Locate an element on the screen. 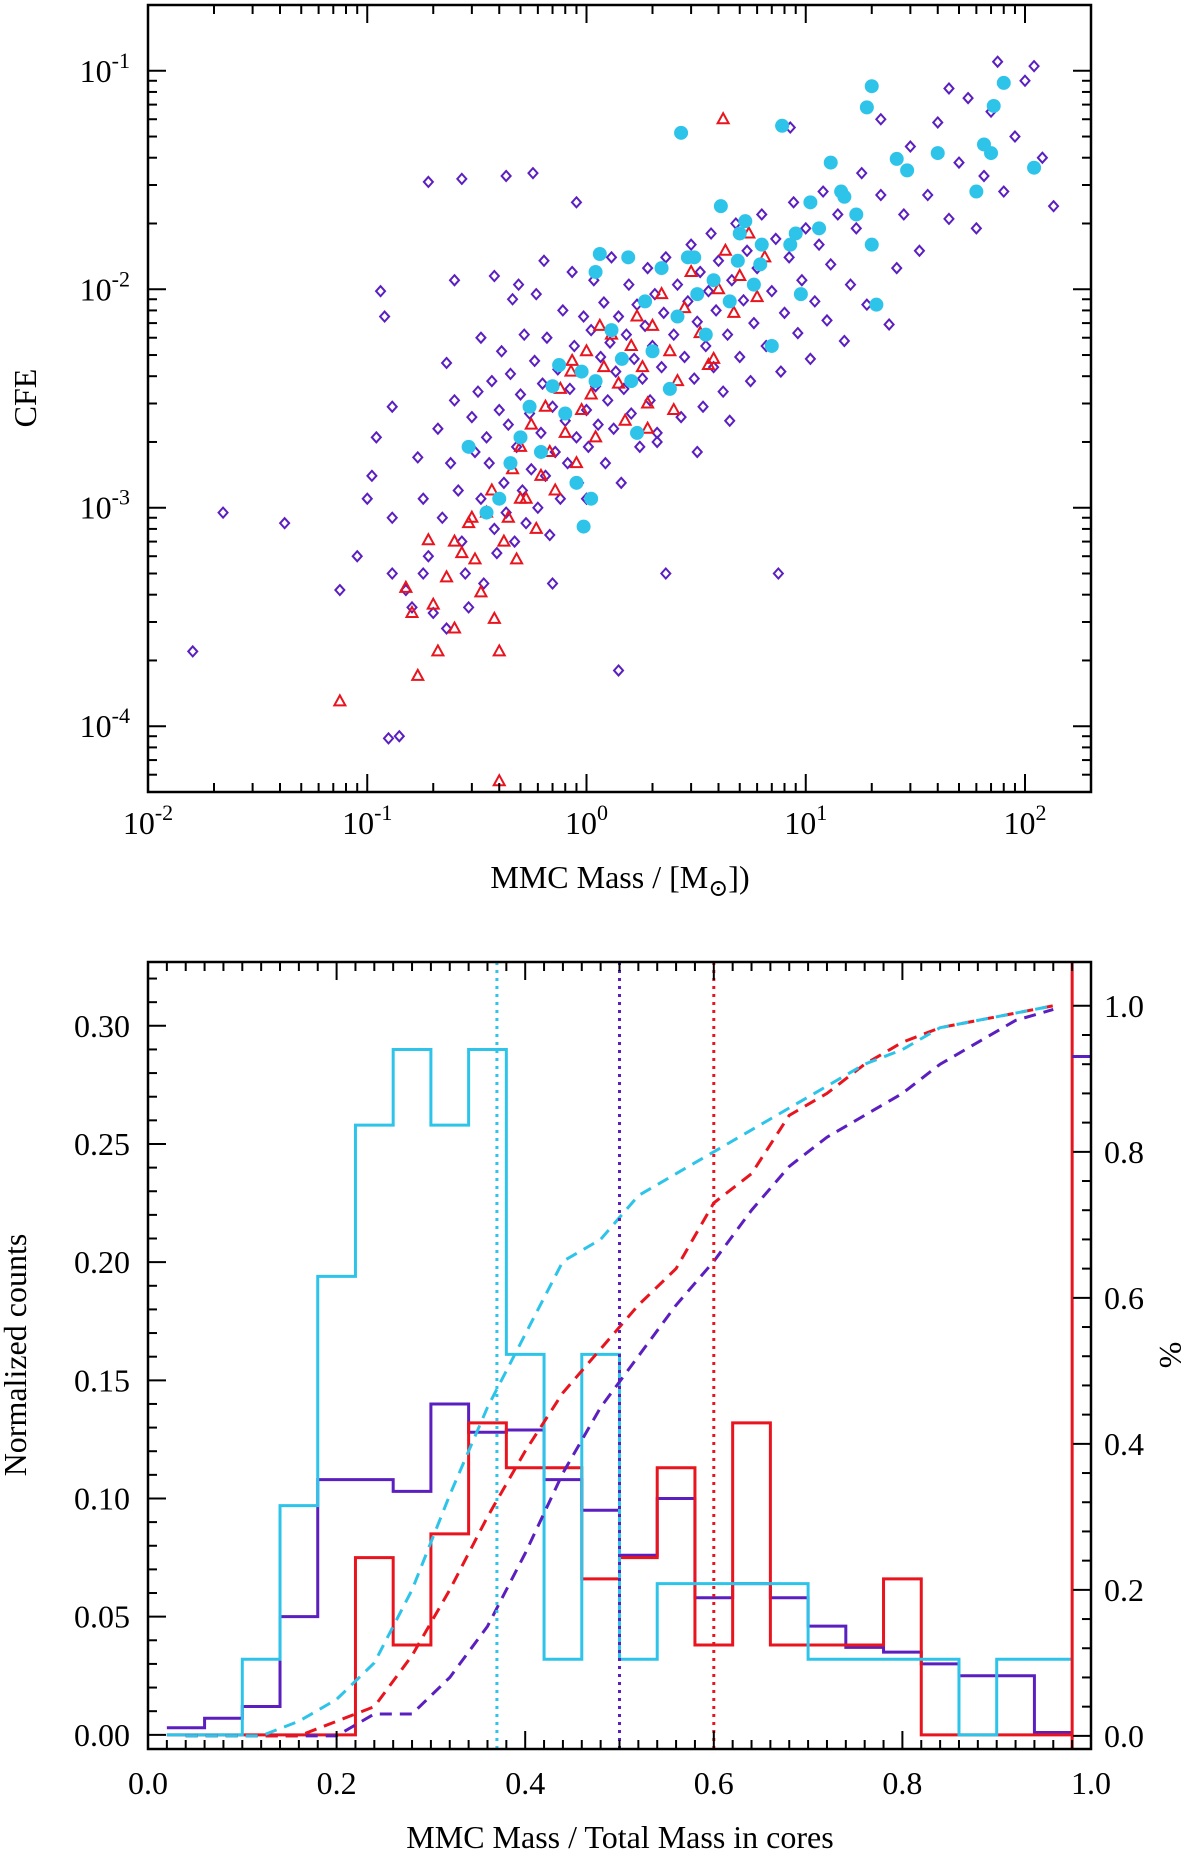 The width and height of the screenshot is (1200, 1859). histogram-y-tick-label: 0.30 is located at coordinates (102, 1026).